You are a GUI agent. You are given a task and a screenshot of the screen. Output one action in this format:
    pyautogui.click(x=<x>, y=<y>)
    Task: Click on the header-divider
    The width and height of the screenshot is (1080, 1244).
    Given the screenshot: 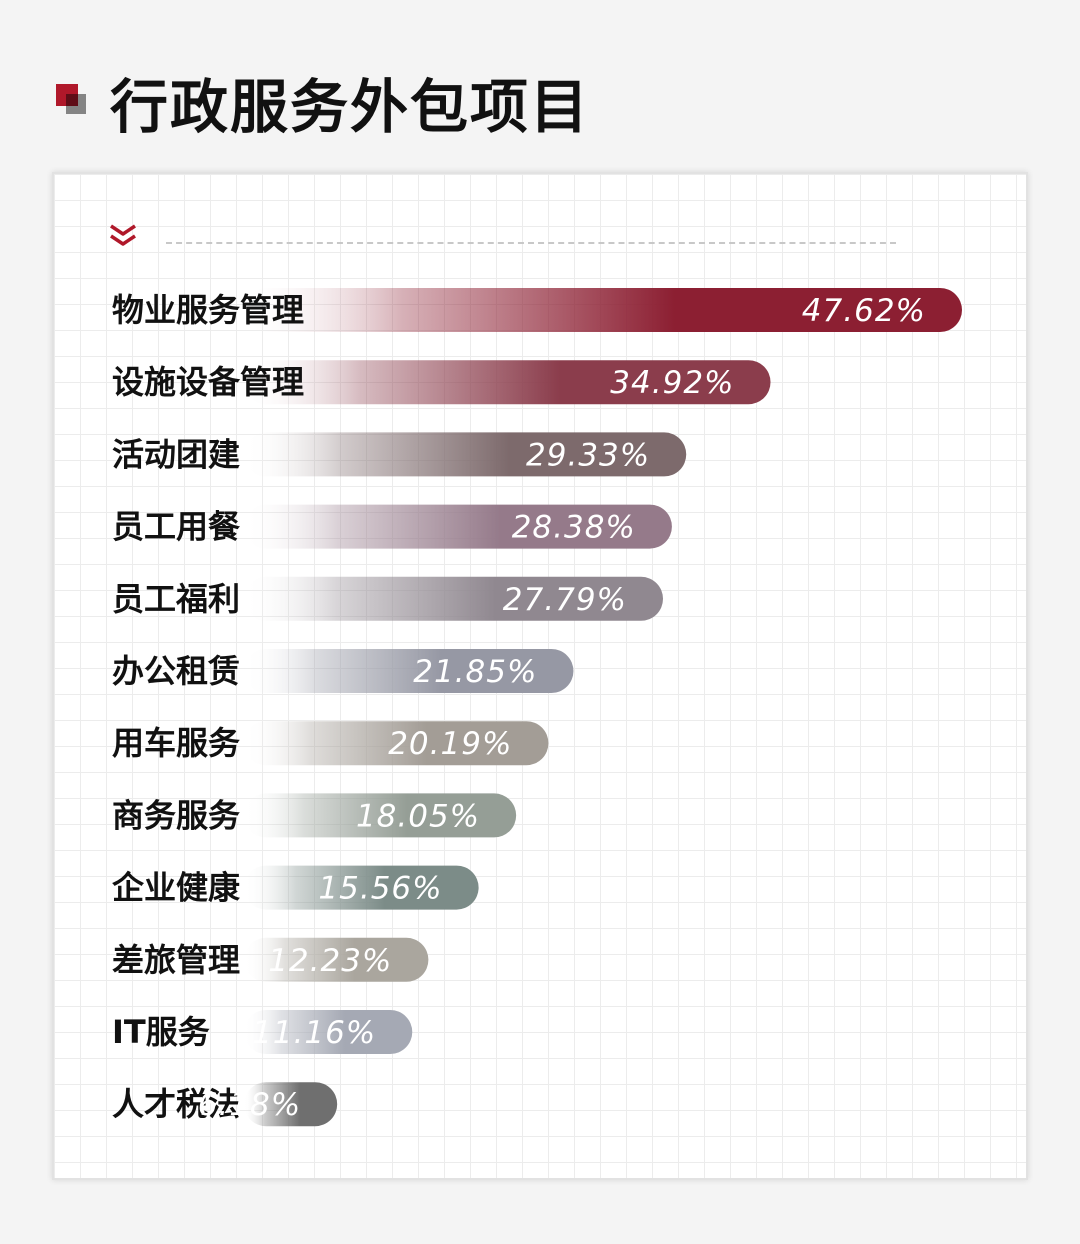 What is the action you would take?
    pyautogui.click(x=531, y=243)
    